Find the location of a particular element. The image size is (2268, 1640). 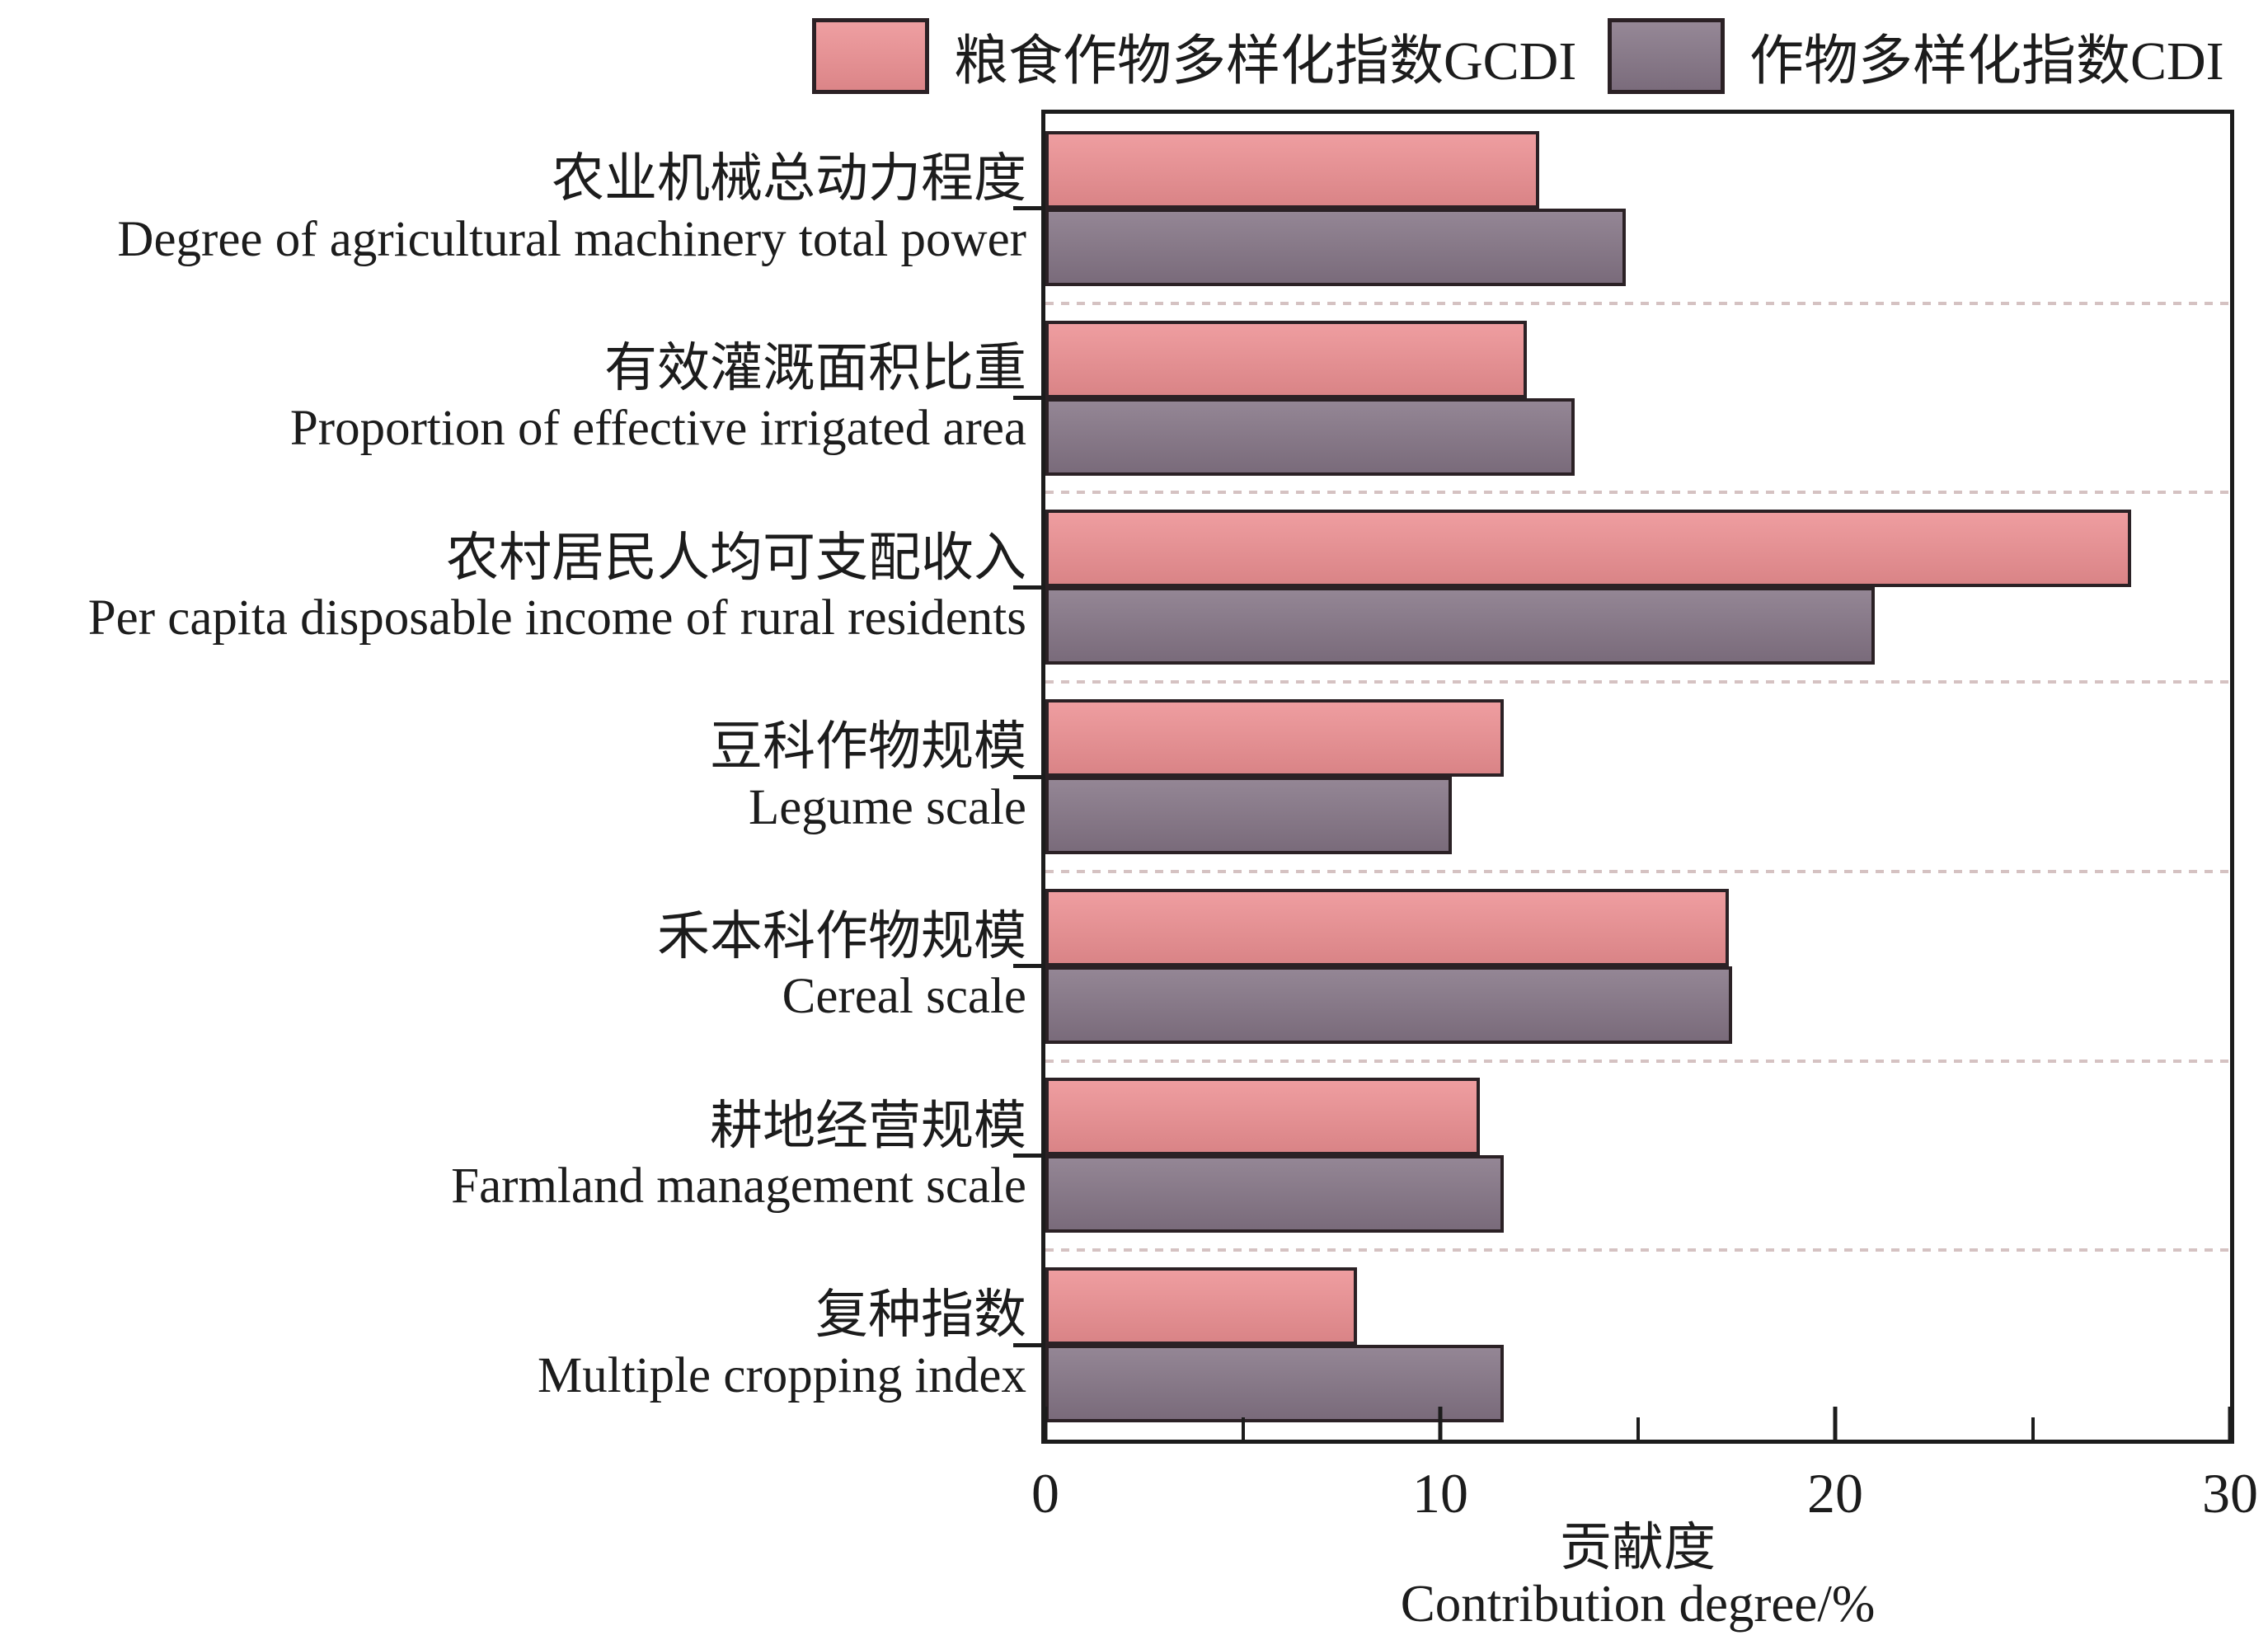

category-label-en: Legume scale is located at coordinates (887, 807).